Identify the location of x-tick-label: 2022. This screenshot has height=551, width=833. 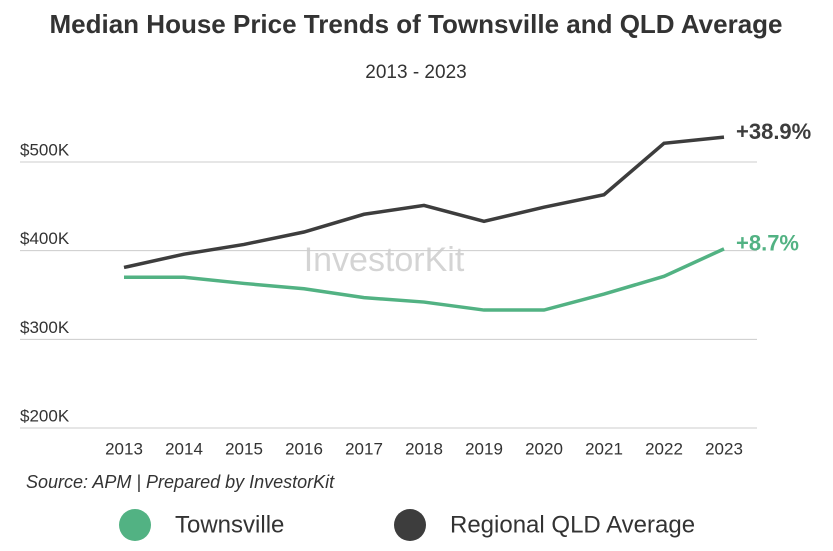
(664, 448).